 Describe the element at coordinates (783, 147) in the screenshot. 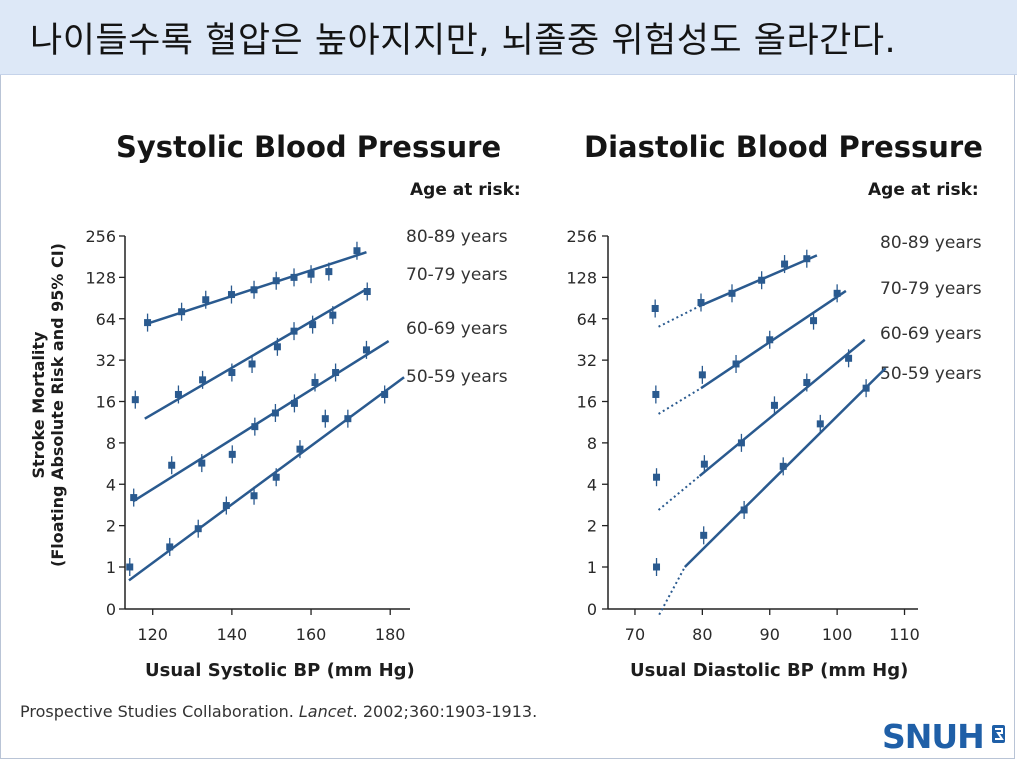

I see `diastolic-chart-title: Diastolic Blood Pressure` at that location.